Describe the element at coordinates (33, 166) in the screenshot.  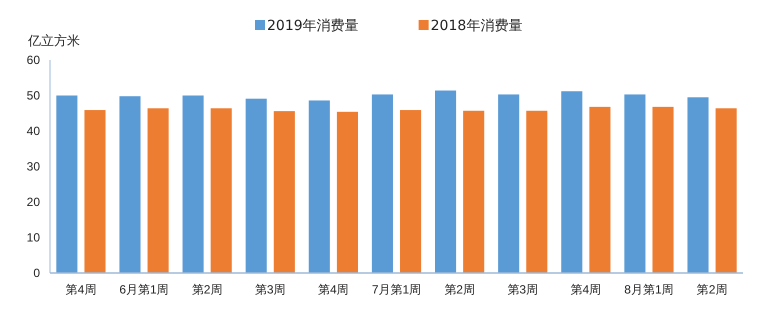
I see `y-tick-label: 30` at that location.